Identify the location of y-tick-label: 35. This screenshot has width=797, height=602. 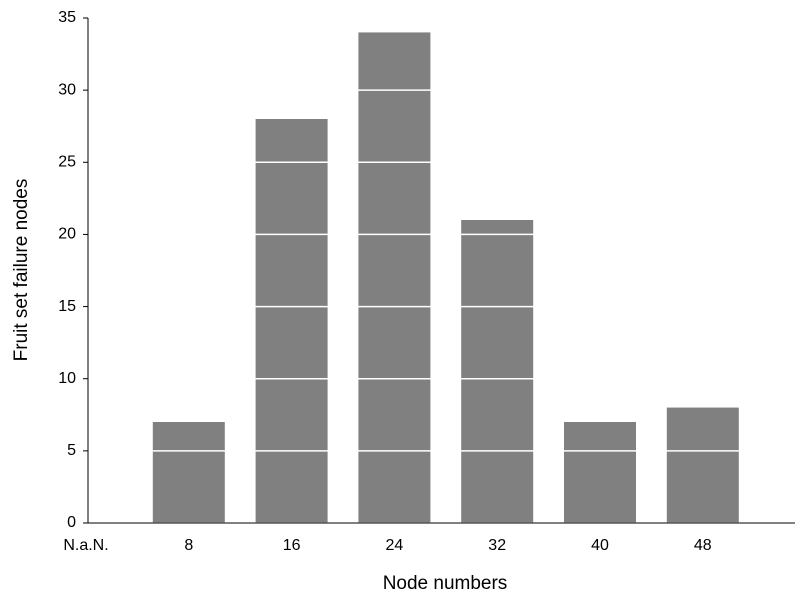
(67, 17).